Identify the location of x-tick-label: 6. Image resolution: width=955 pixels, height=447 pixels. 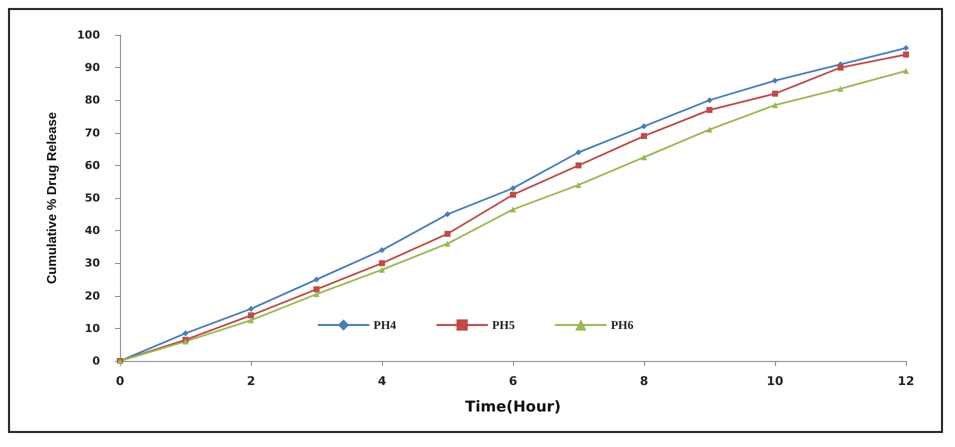
(513, 381).